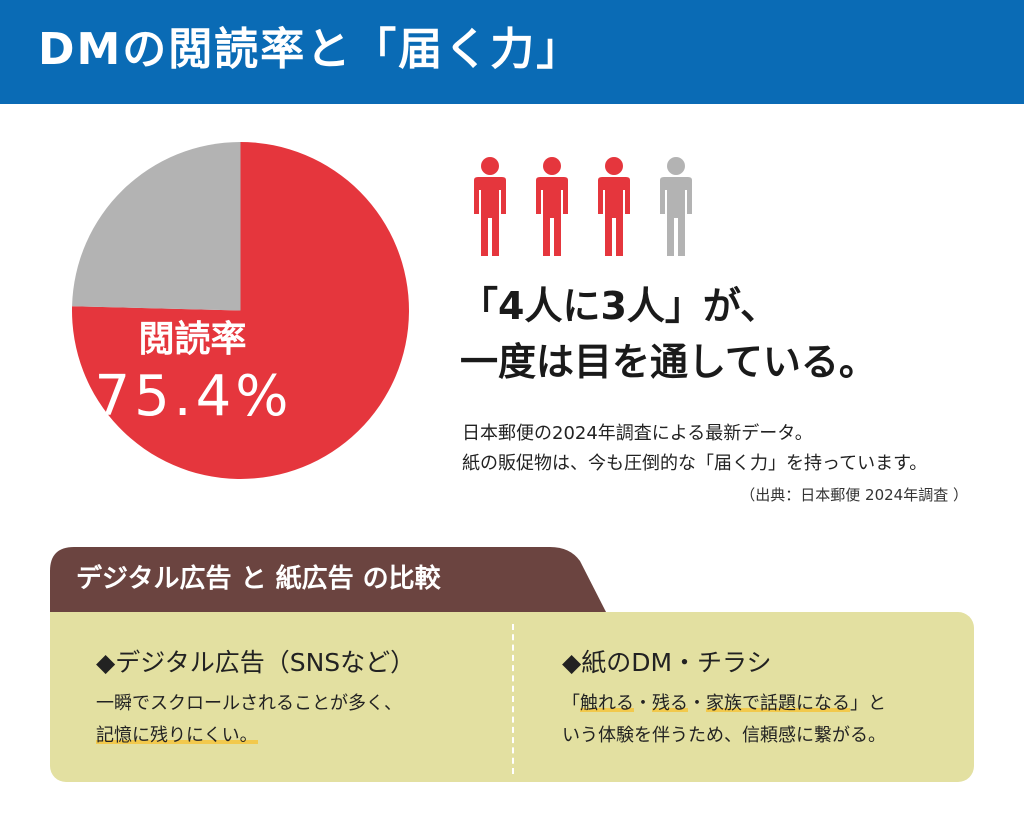 The height and width of the screenshot is (827, 1024). I want to click on paper-dm-line1-close: 」と, so click(868, 703).